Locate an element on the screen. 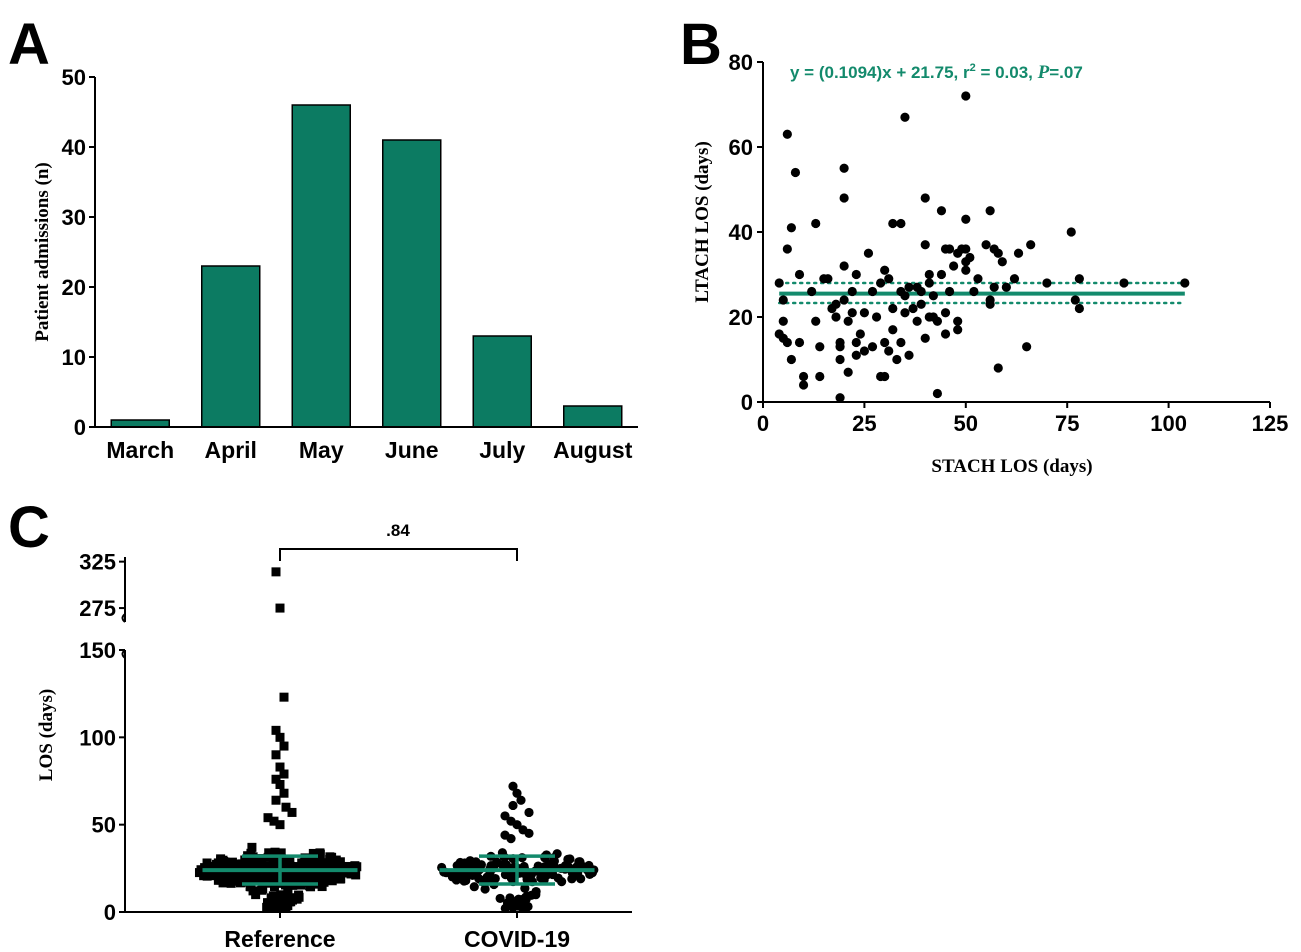 The width and height of the screenshot is (1301, 952). ytick-label: 10 is located at coordinates (74, 357).